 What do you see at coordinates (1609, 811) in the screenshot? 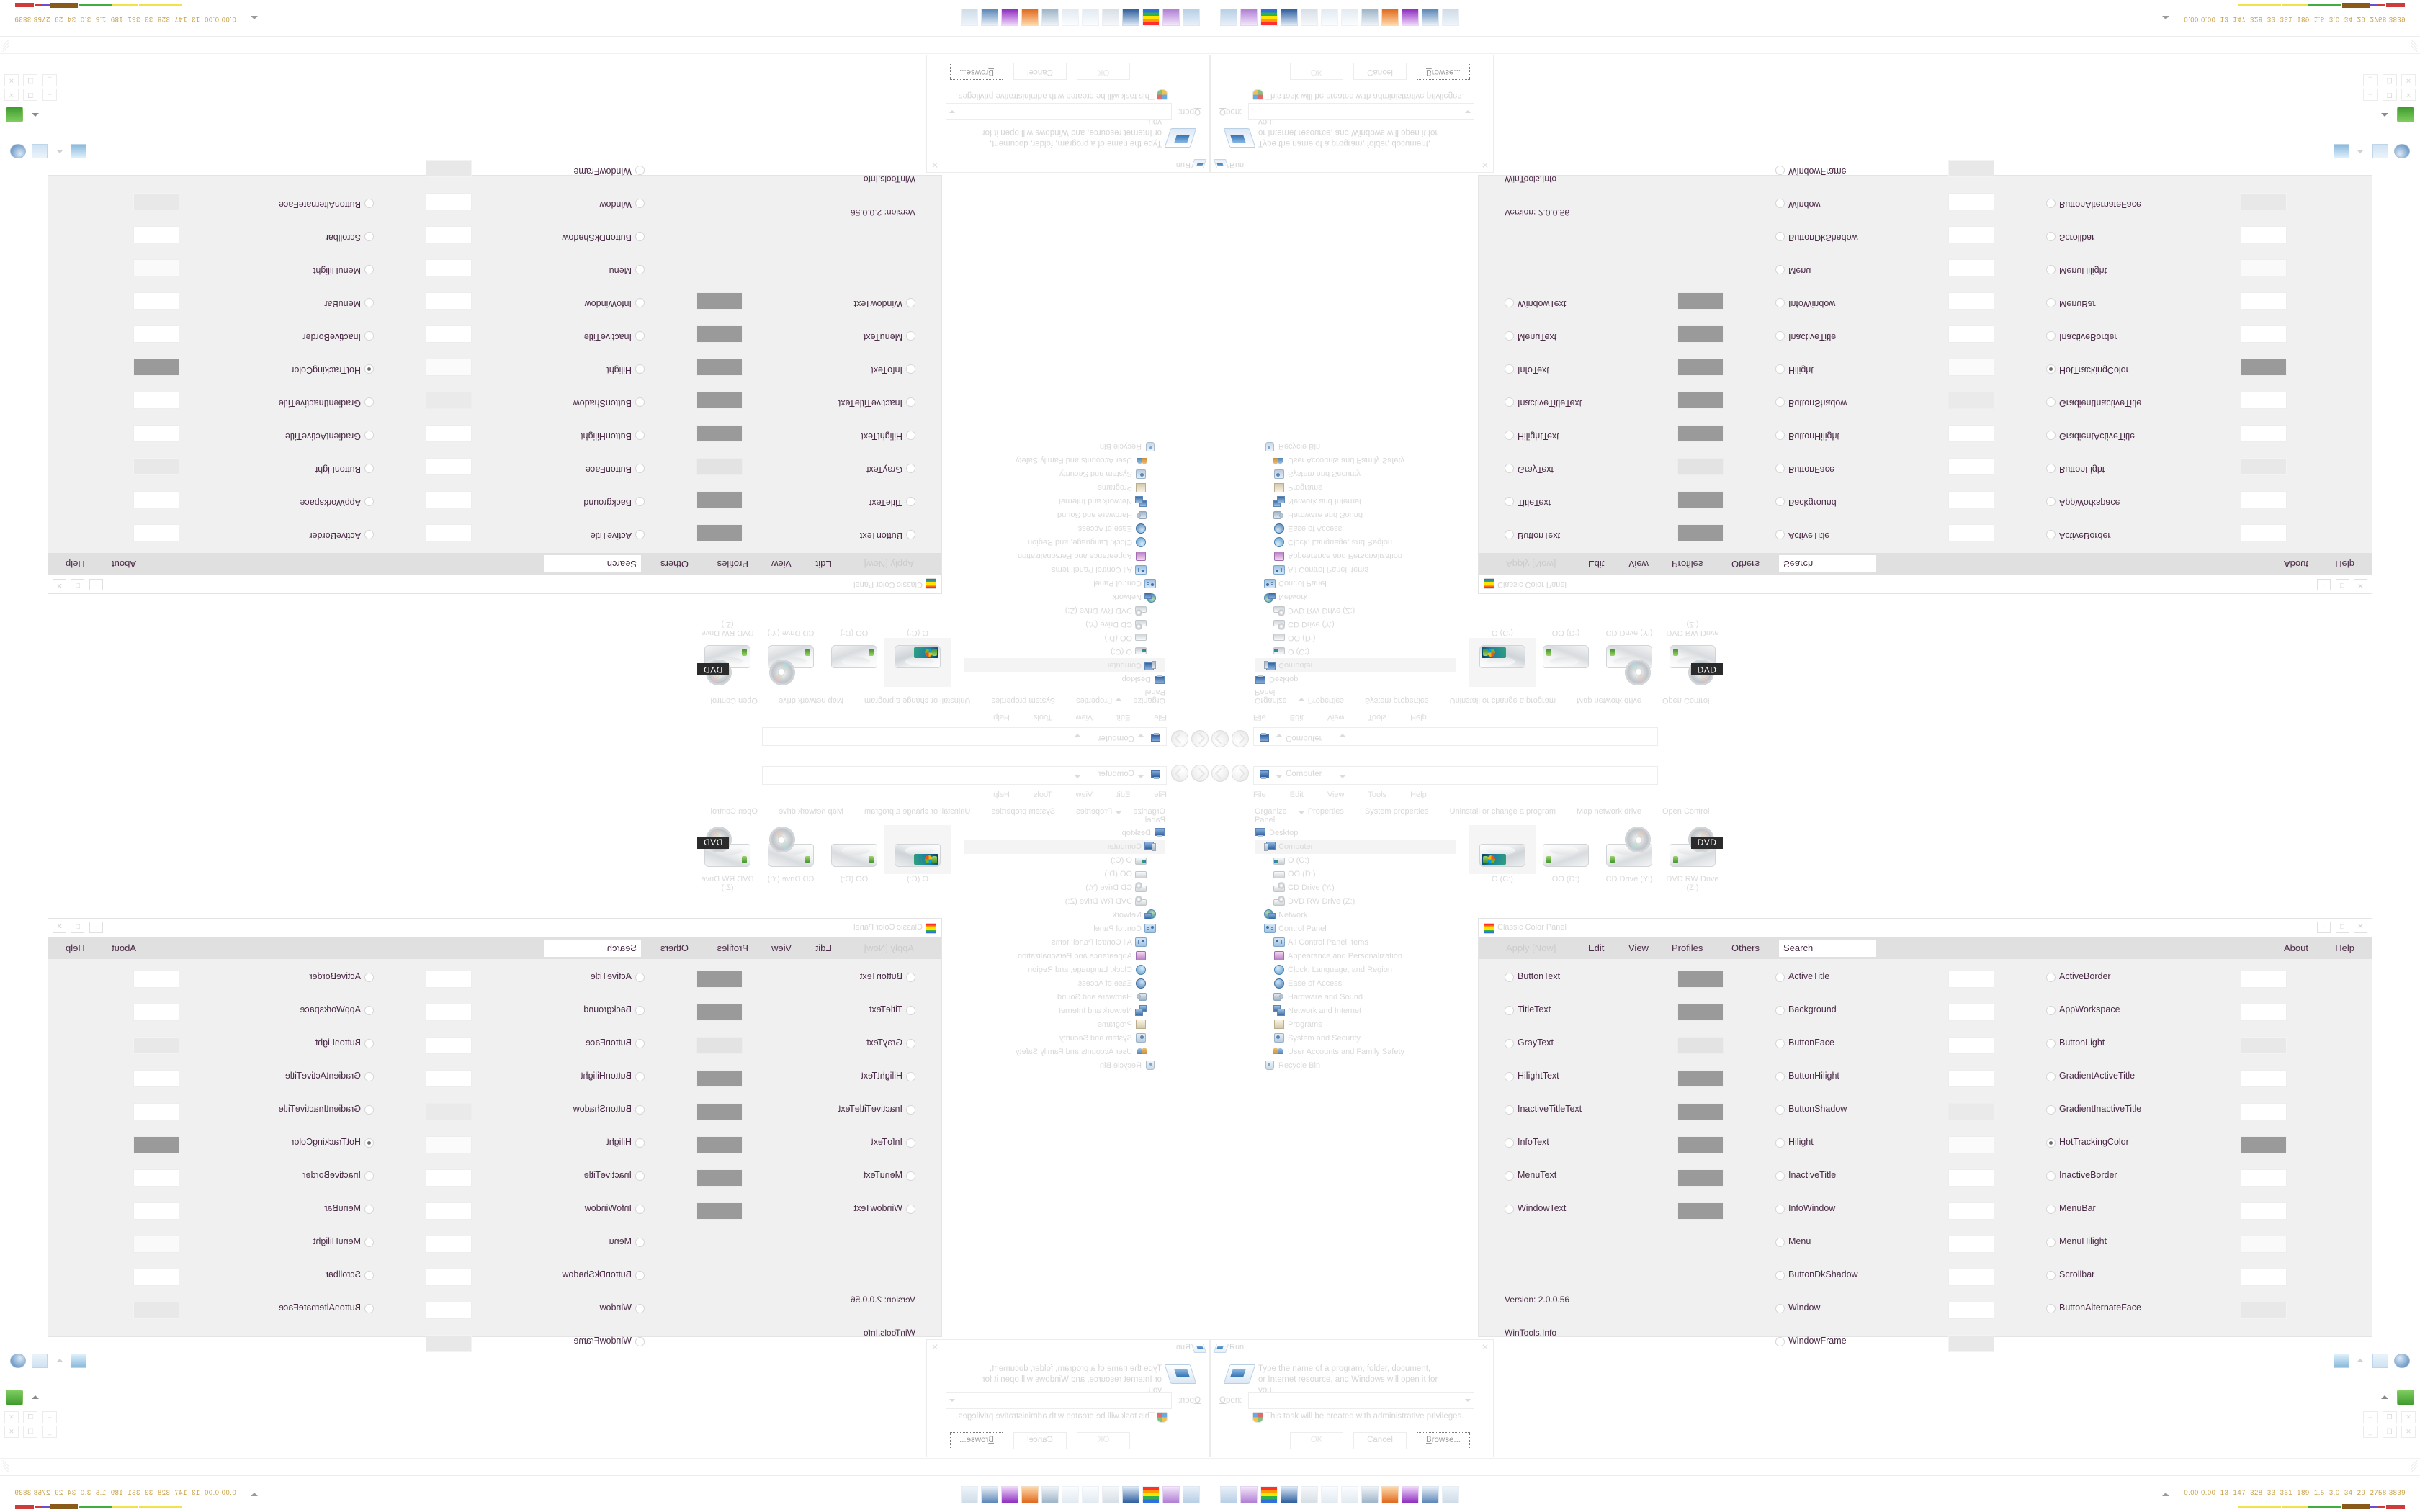
I see `toolbar-map-network-drive: Map network drive` at bounding box center [1609, 811].